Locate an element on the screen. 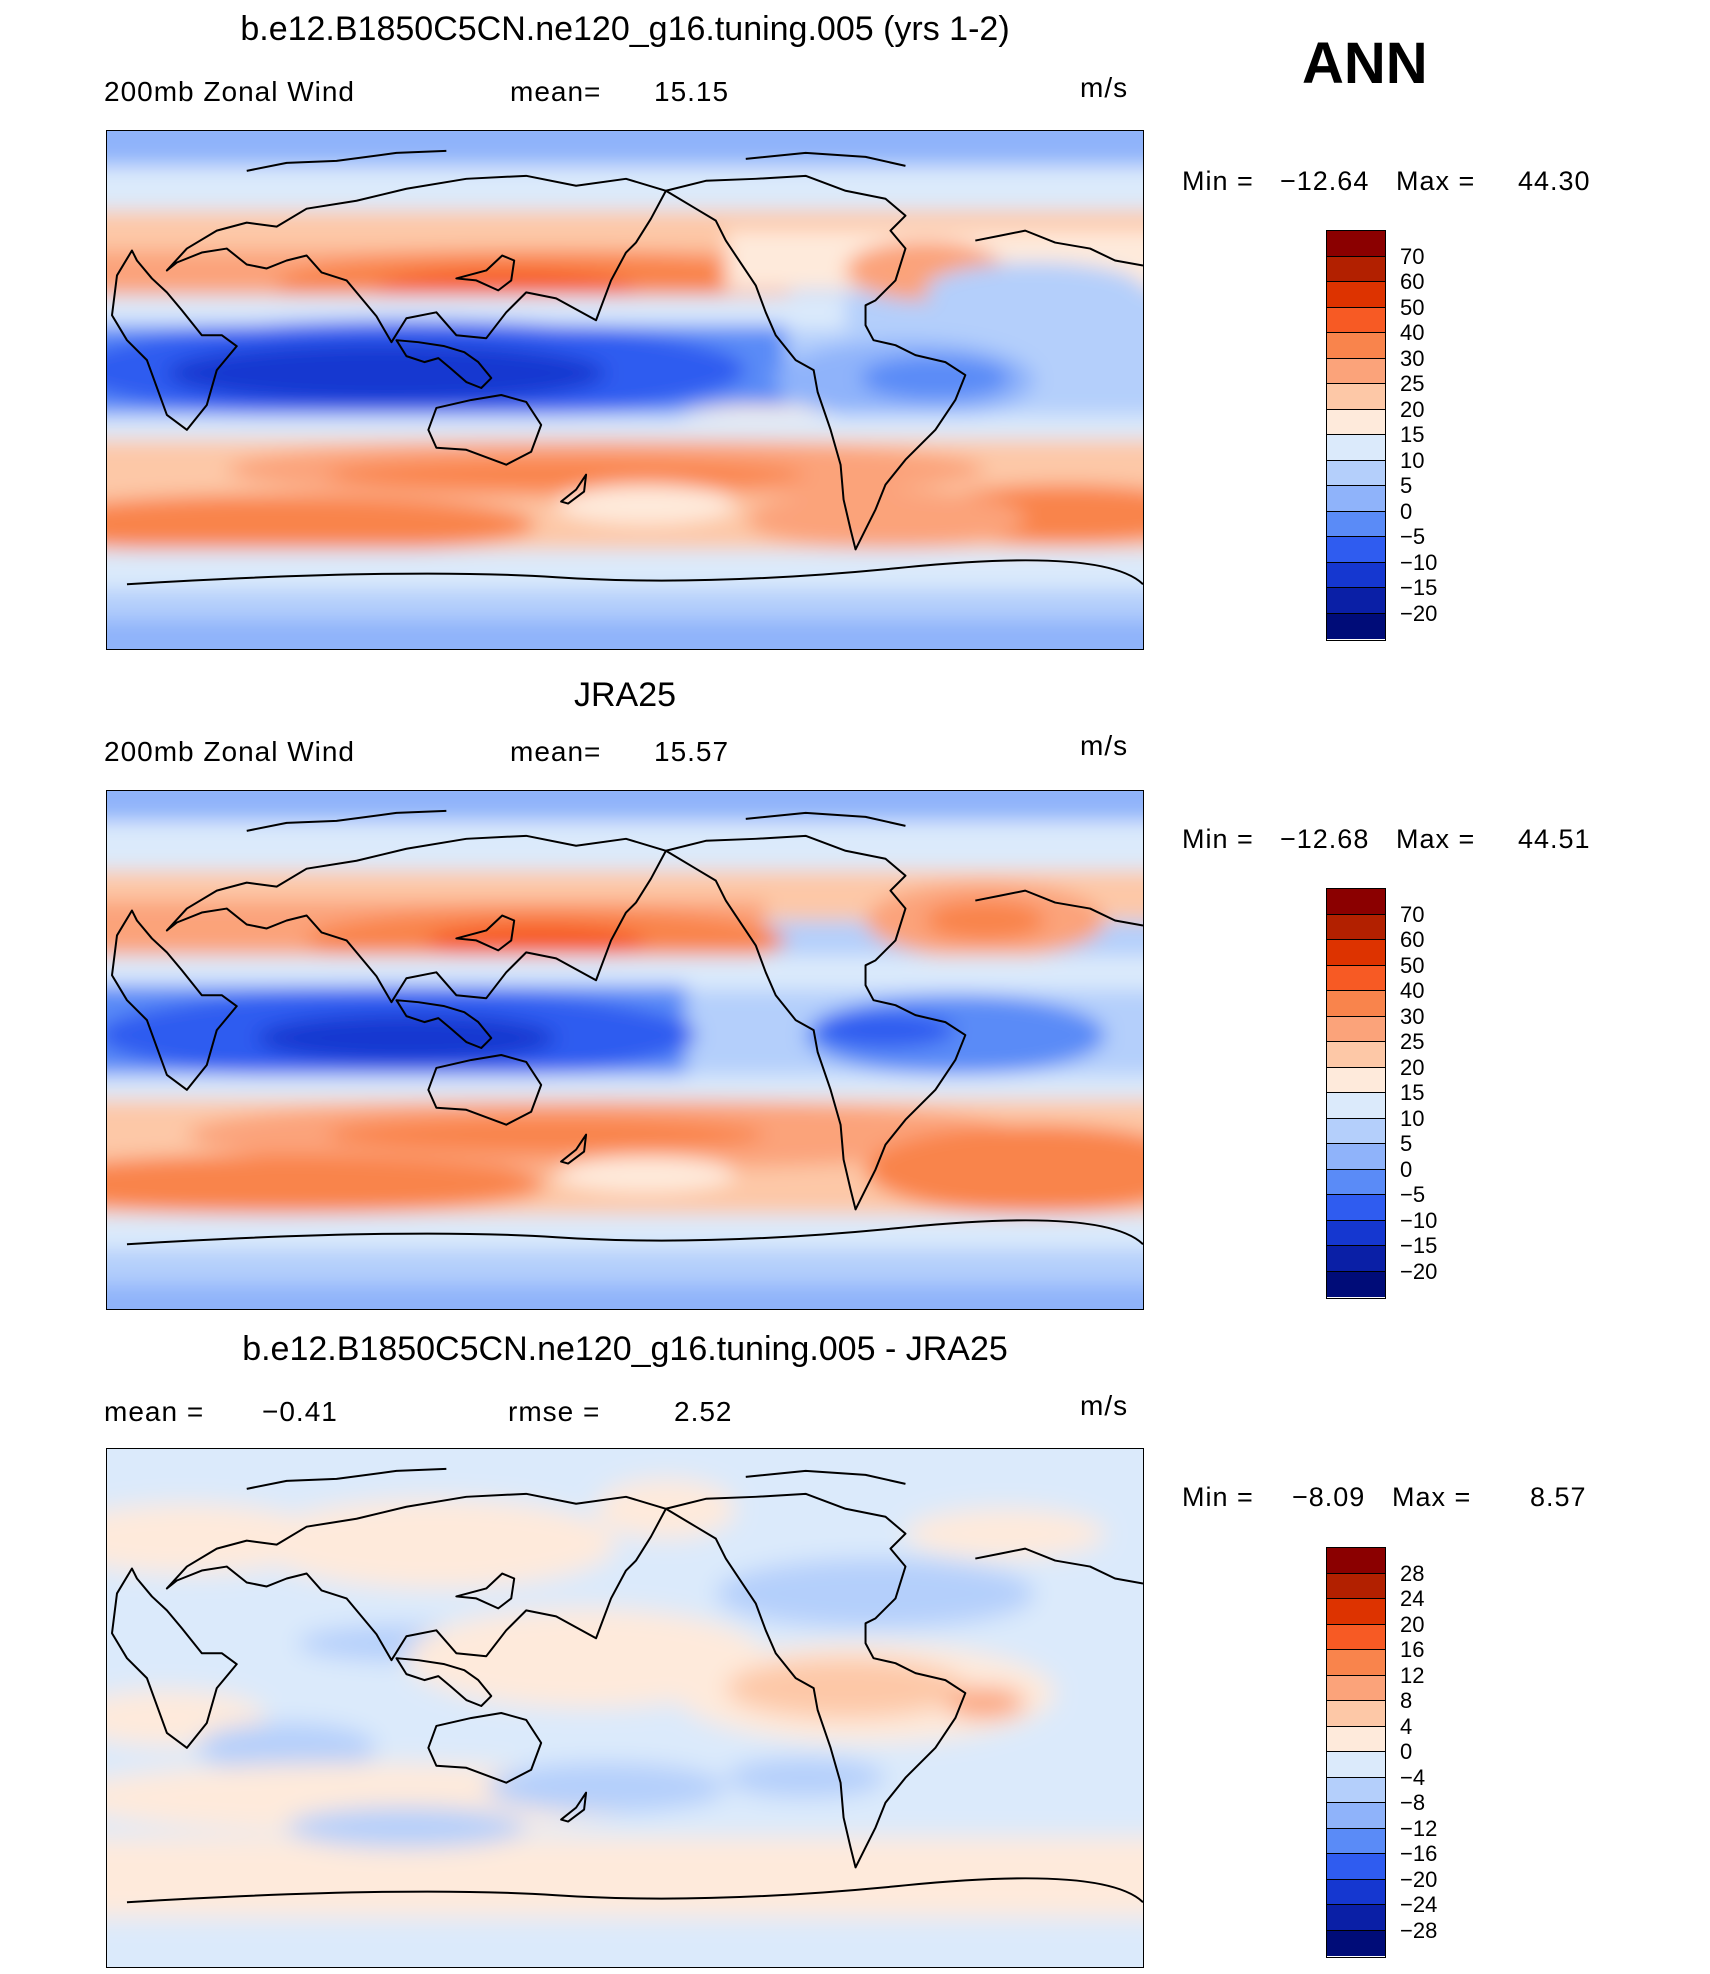  colorbar-tick-label: −10 is located at coordinates (1419, 1220).